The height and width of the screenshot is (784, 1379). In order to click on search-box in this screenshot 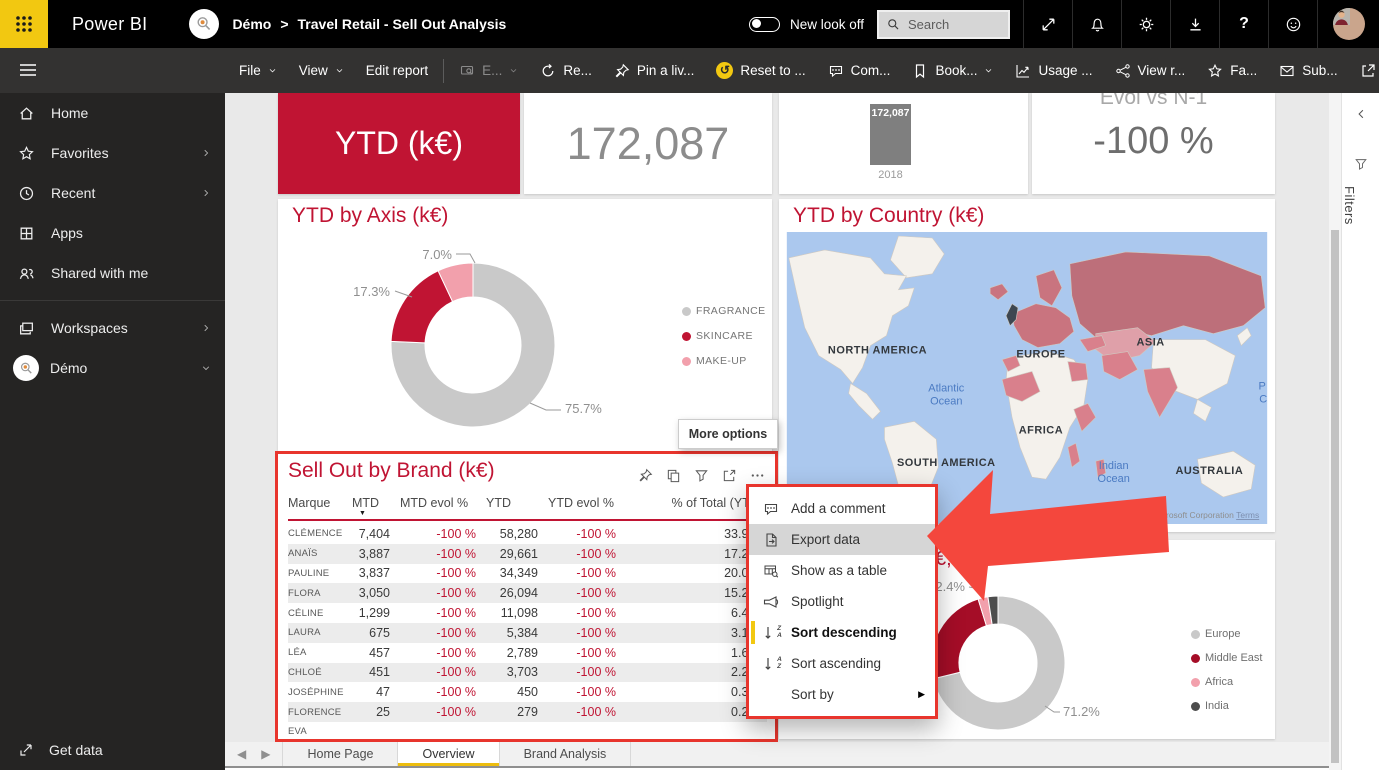, I will do `click(943, 24)`.